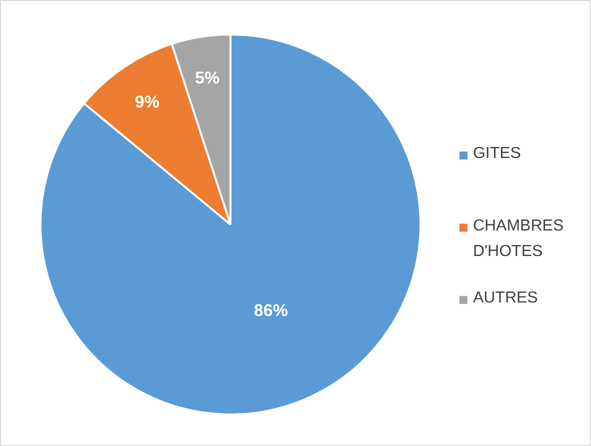  Describe the element at coordinates (147, 102) in the screenshot. I see `data-label: 9%` at that location.